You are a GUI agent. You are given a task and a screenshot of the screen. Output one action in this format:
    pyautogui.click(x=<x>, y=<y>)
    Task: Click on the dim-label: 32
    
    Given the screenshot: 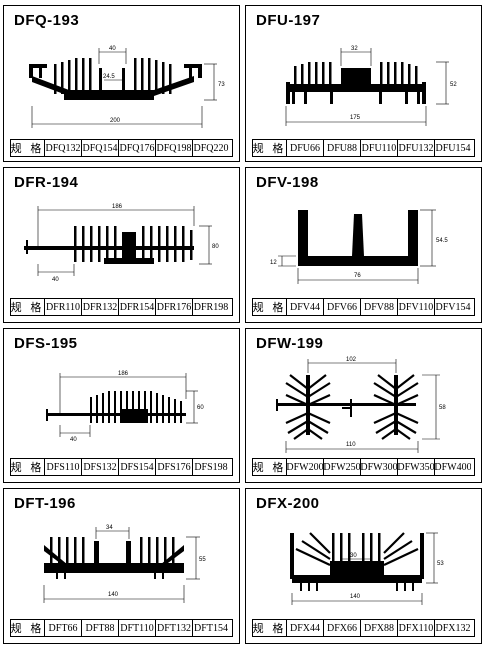 What is the action you would take?
    pyautogui.click(x=354, y=49)
    